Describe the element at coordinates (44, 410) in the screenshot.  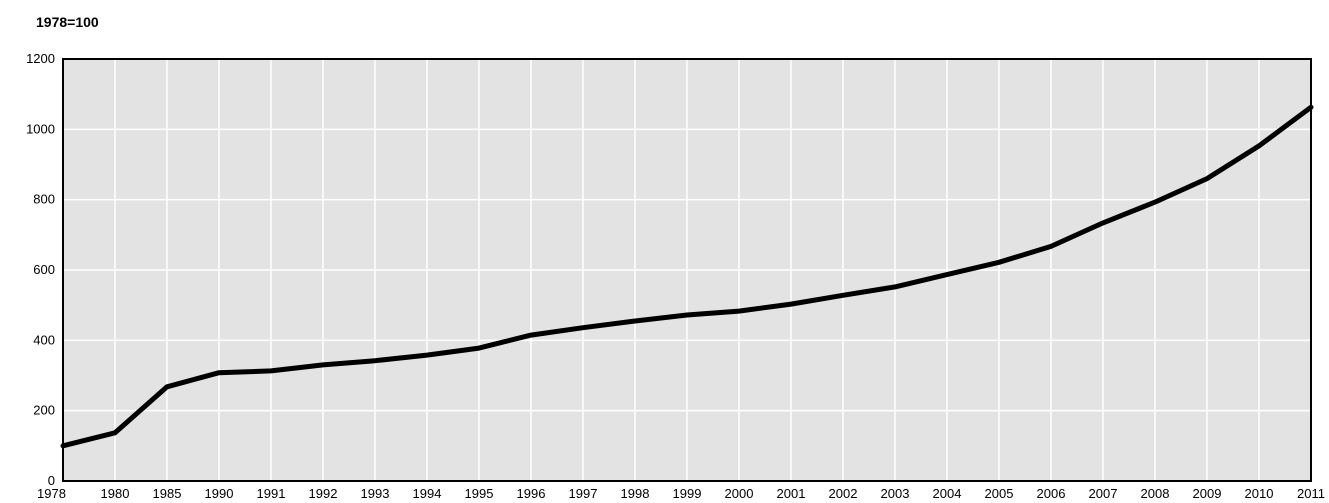
I see `y-tick-label: 200` at that location.